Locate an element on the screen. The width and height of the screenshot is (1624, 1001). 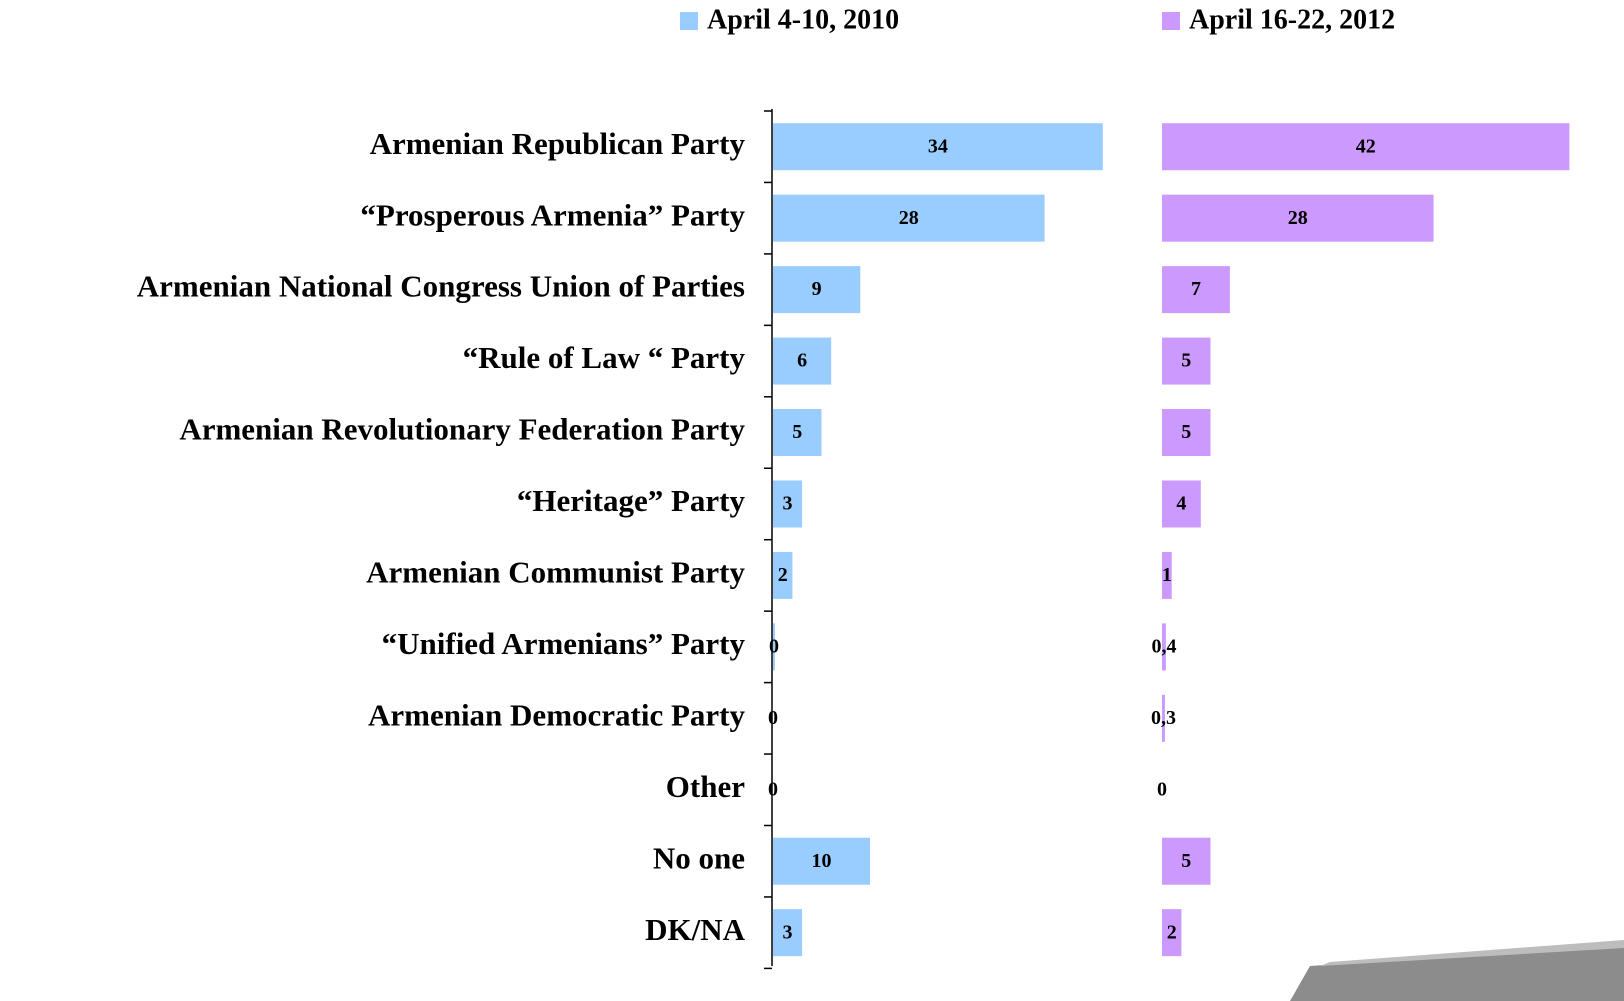
value-label: 4 is located at coordinates (1181, 504).